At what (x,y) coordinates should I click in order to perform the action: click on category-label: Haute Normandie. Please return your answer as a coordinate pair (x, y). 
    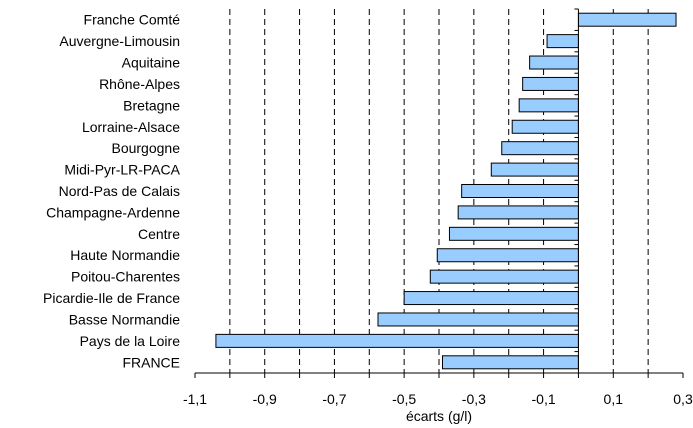
    Looking at the image, I should click on (125, 255).